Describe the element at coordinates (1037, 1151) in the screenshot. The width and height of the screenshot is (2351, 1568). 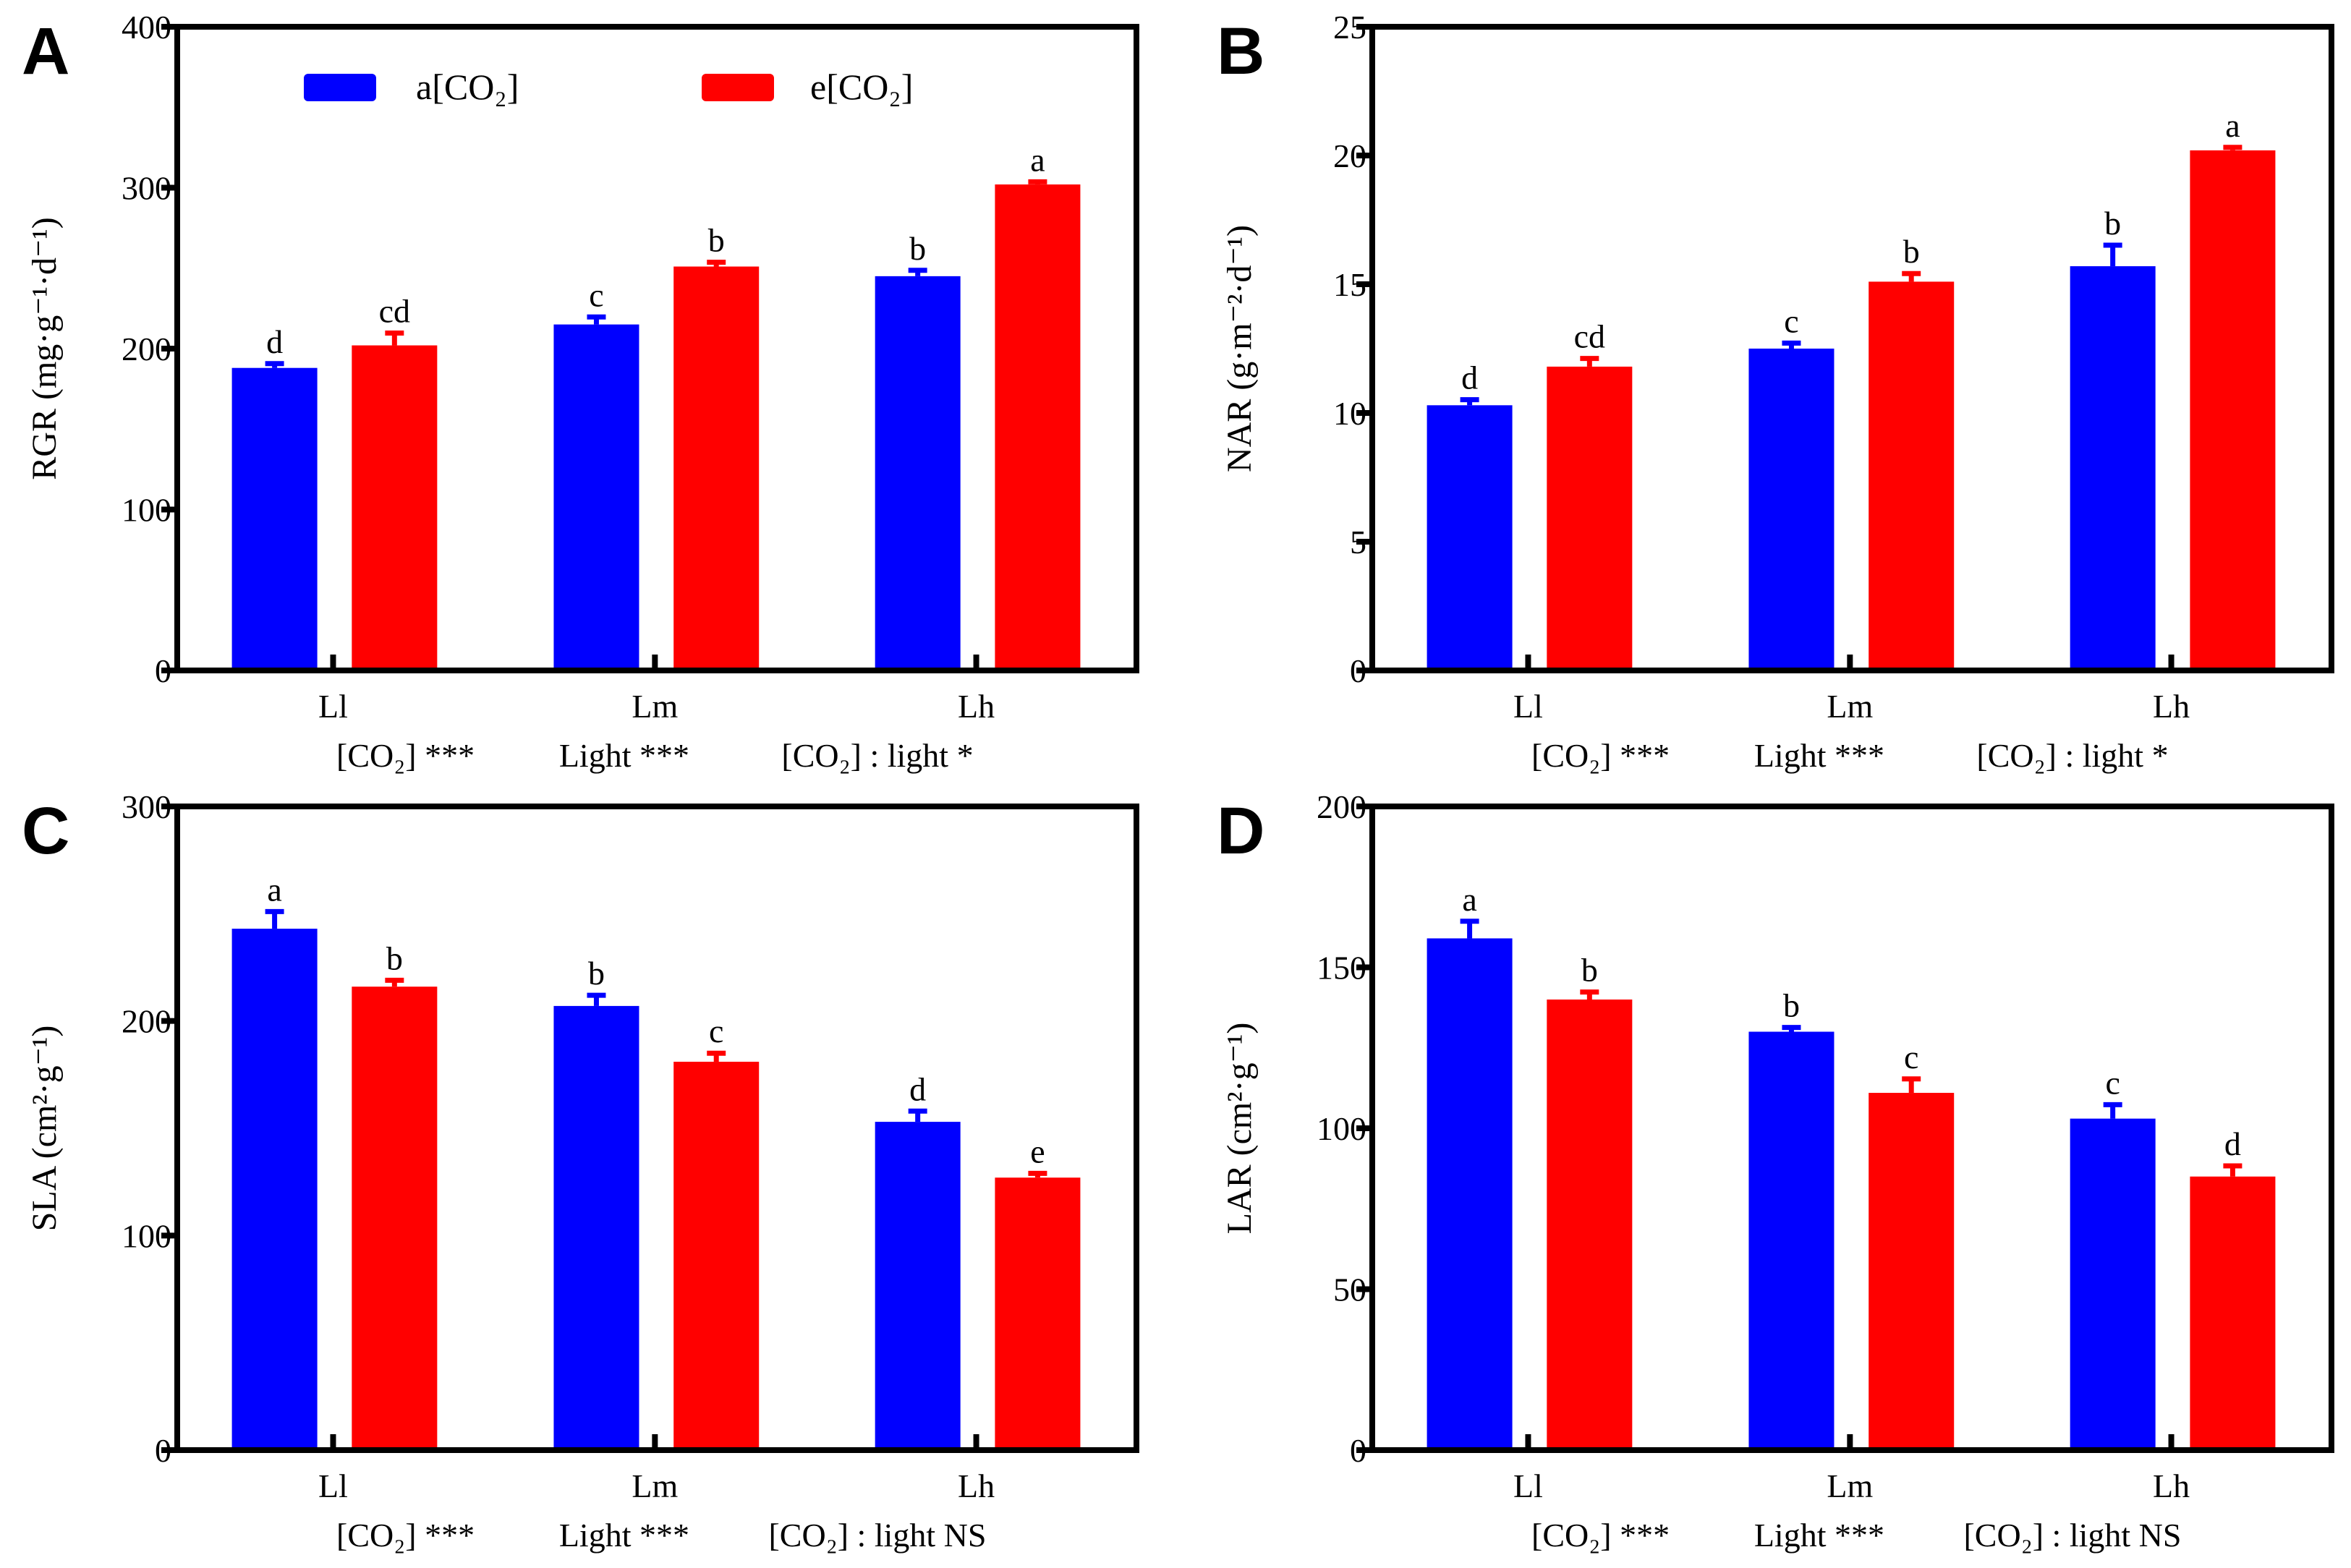
I see `significance-letter: e` at that location.